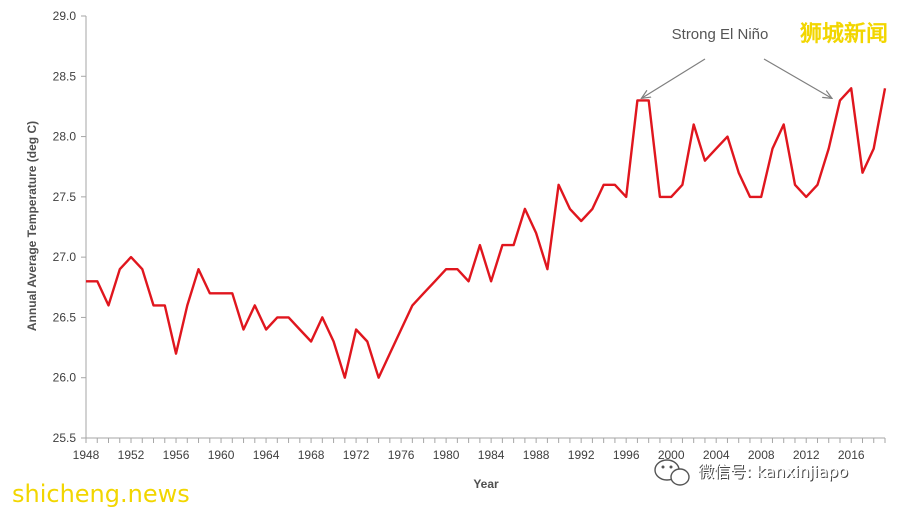 This screenshot has height=517, width=919. I want to click on x-tick-label: 1968, so click(311, 455).